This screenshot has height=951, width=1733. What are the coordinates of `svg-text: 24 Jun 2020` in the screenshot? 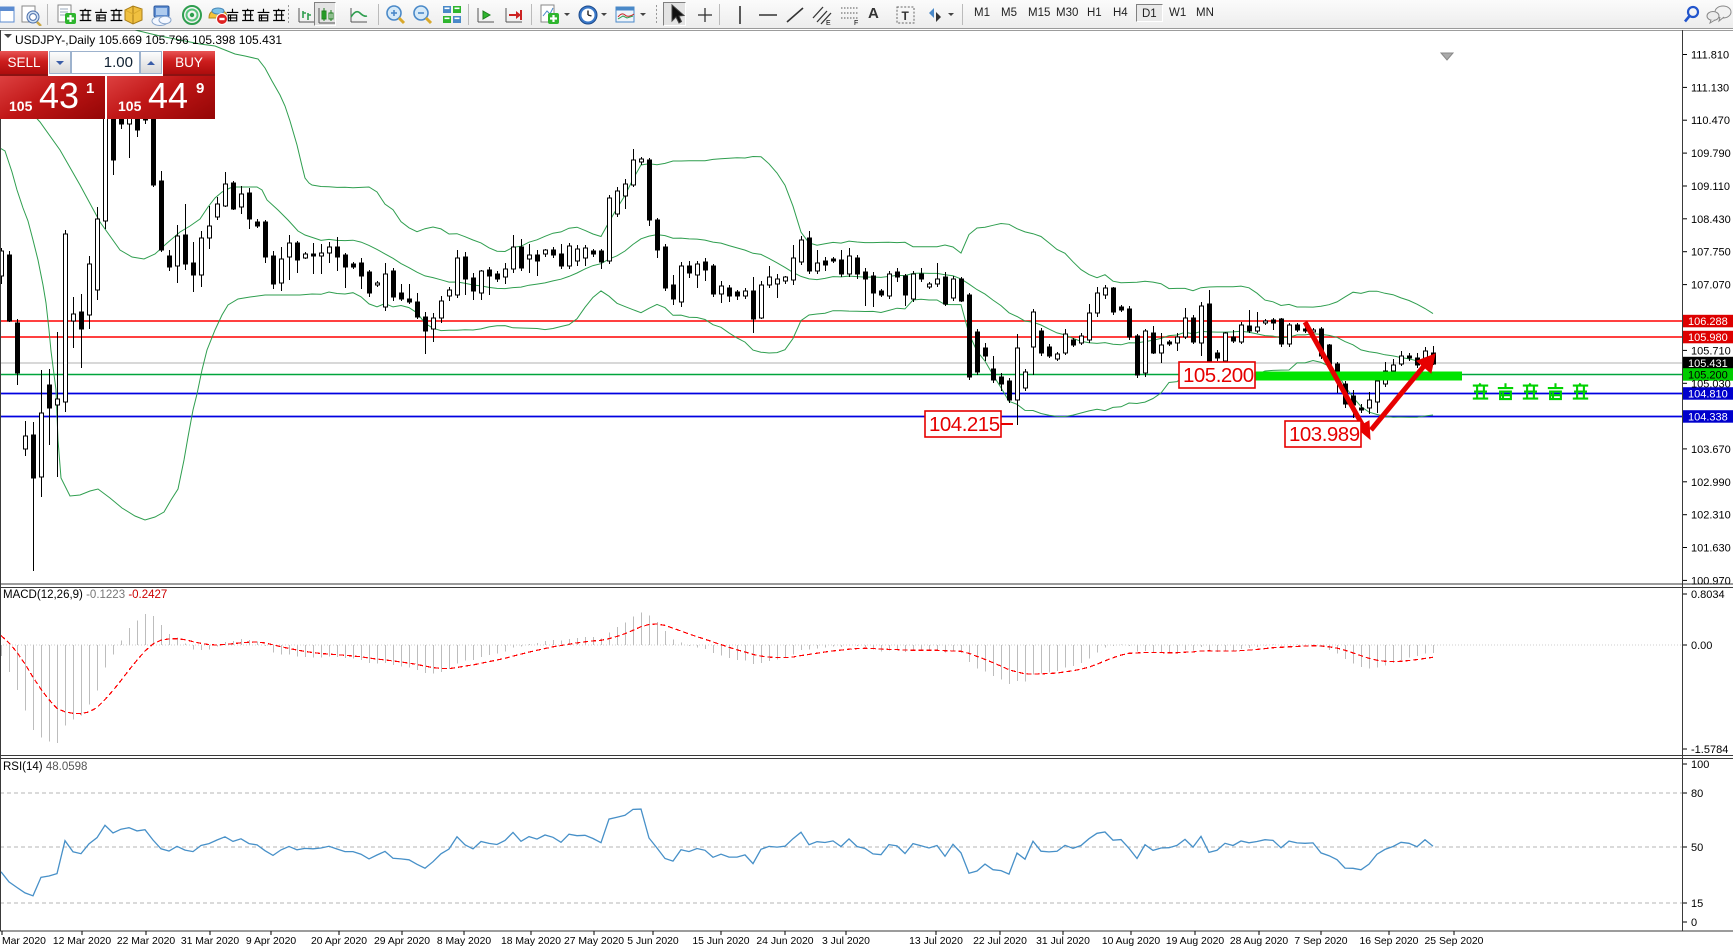 It's located at (784, 941).